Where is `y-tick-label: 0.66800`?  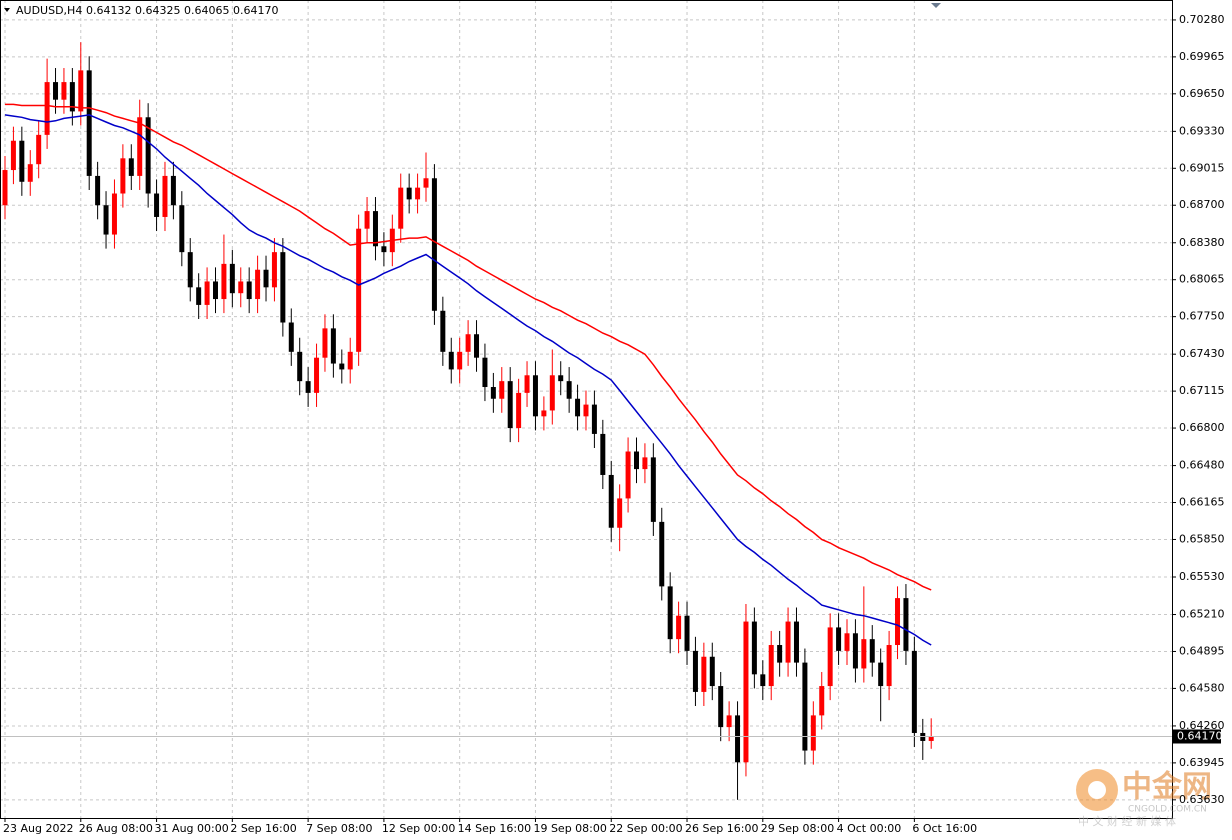
y-tick-label: 0.66800 is located at coordinates (1202, 427).